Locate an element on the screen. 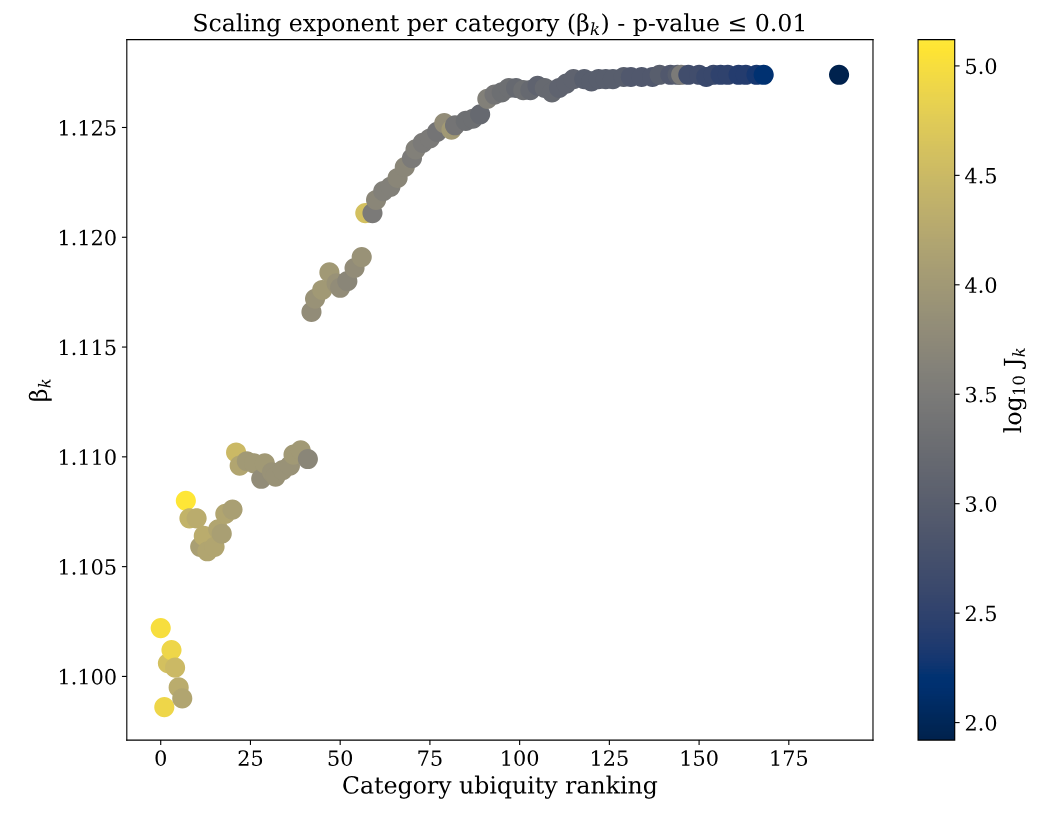 This screenshot has height=826, width=1048. x-tick-label: 0 is located at coordinates (160, 758).